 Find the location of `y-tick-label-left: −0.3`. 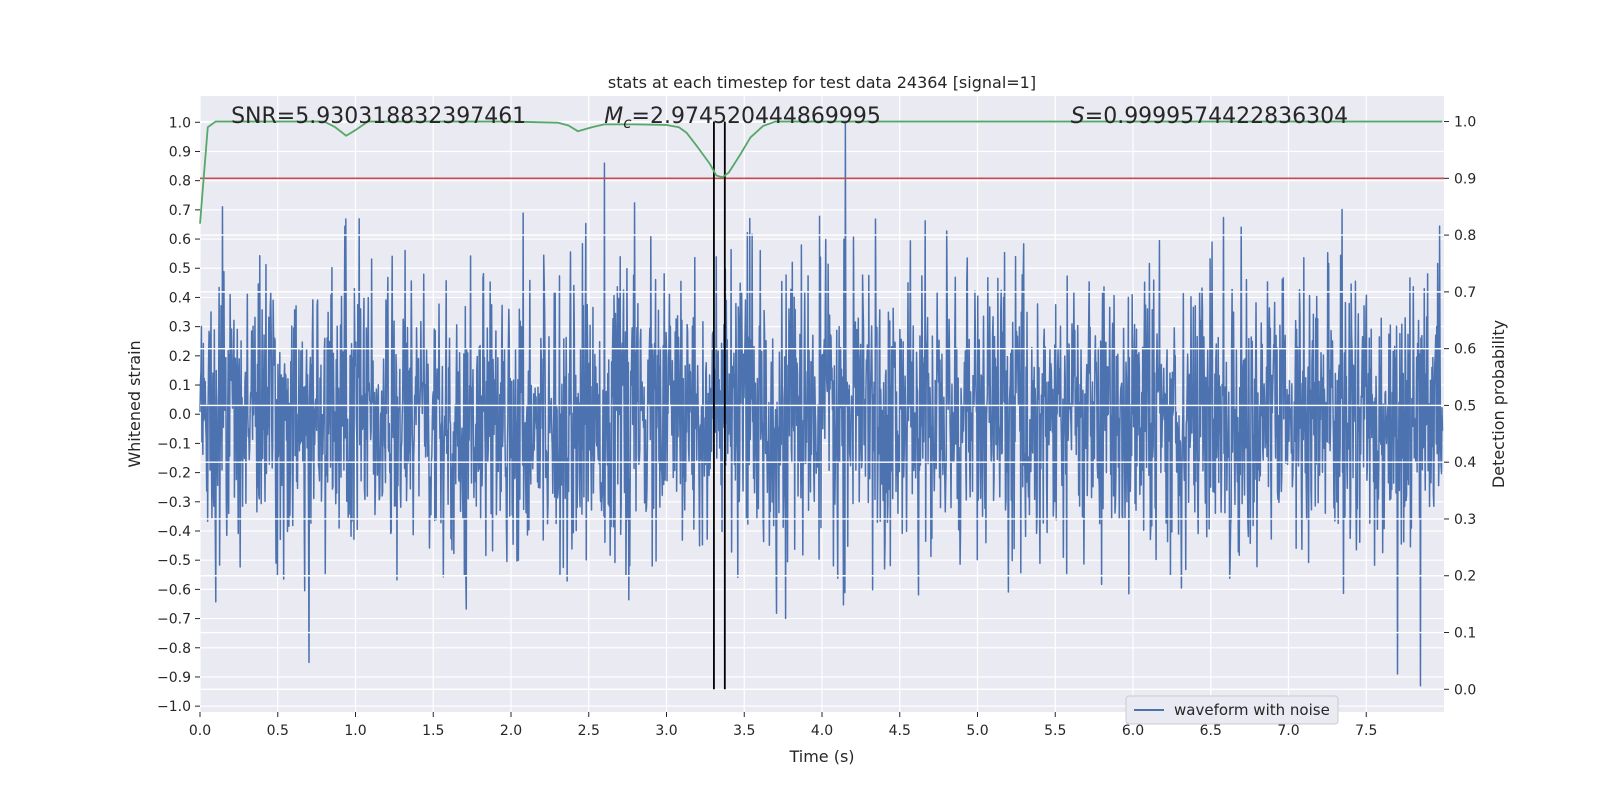

y-tick-label-left: −0.3 is located at coordinates (174, 503).